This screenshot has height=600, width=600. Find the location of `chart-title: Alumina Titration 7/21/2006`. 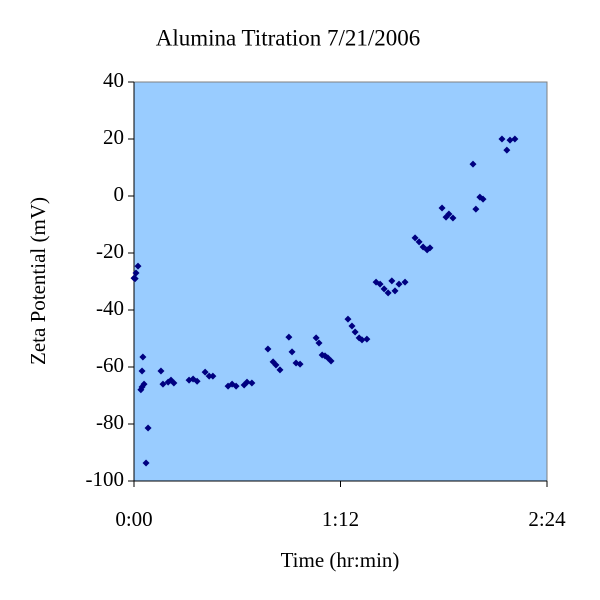

chart-title: Alumina Titration 7/21/2006 is located at coordinates (288, 37).